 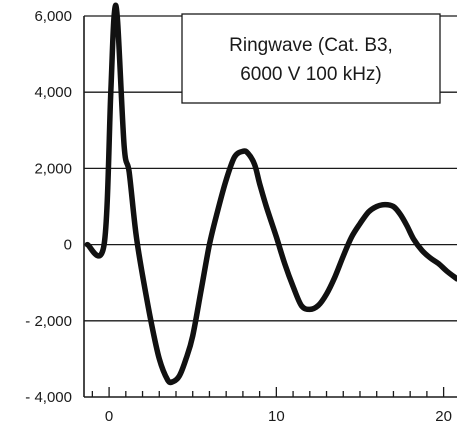 What do you see at coordinates (53, 168) in the screenshot?
I see `y-tick-label: 2,000` at bounding box center [53, 168].